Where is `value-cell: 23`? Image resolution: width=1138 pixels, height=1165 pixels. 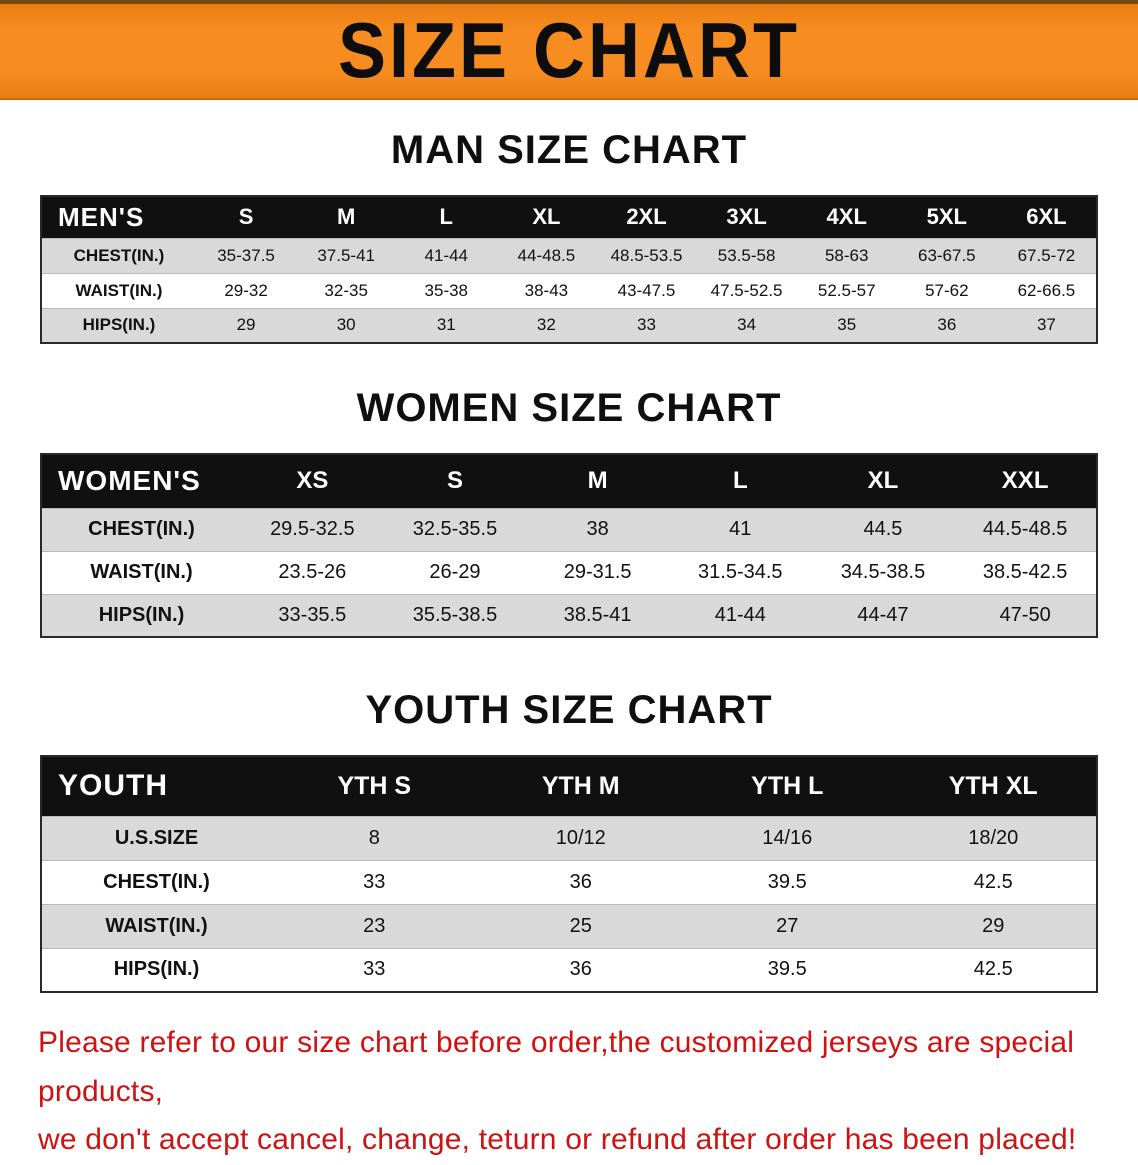 value-cell: 23 is located at coordinates (374, 925).